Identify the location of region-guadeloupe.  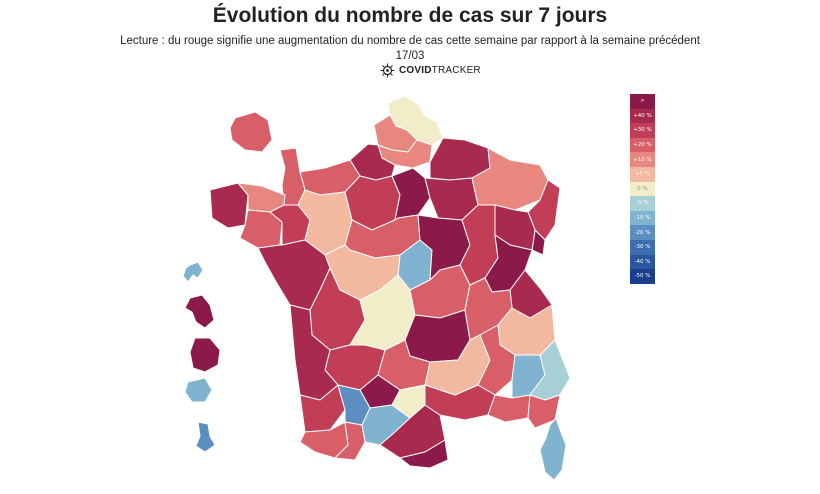
(193, 272).